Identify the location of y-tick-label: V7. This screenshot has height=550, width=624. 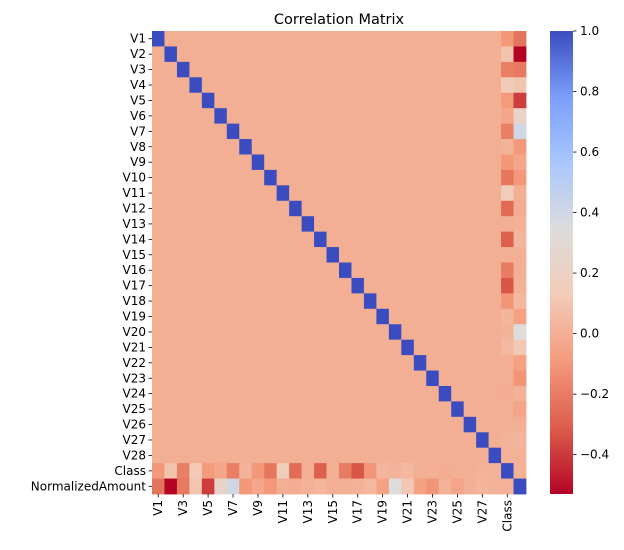
(138, 131).